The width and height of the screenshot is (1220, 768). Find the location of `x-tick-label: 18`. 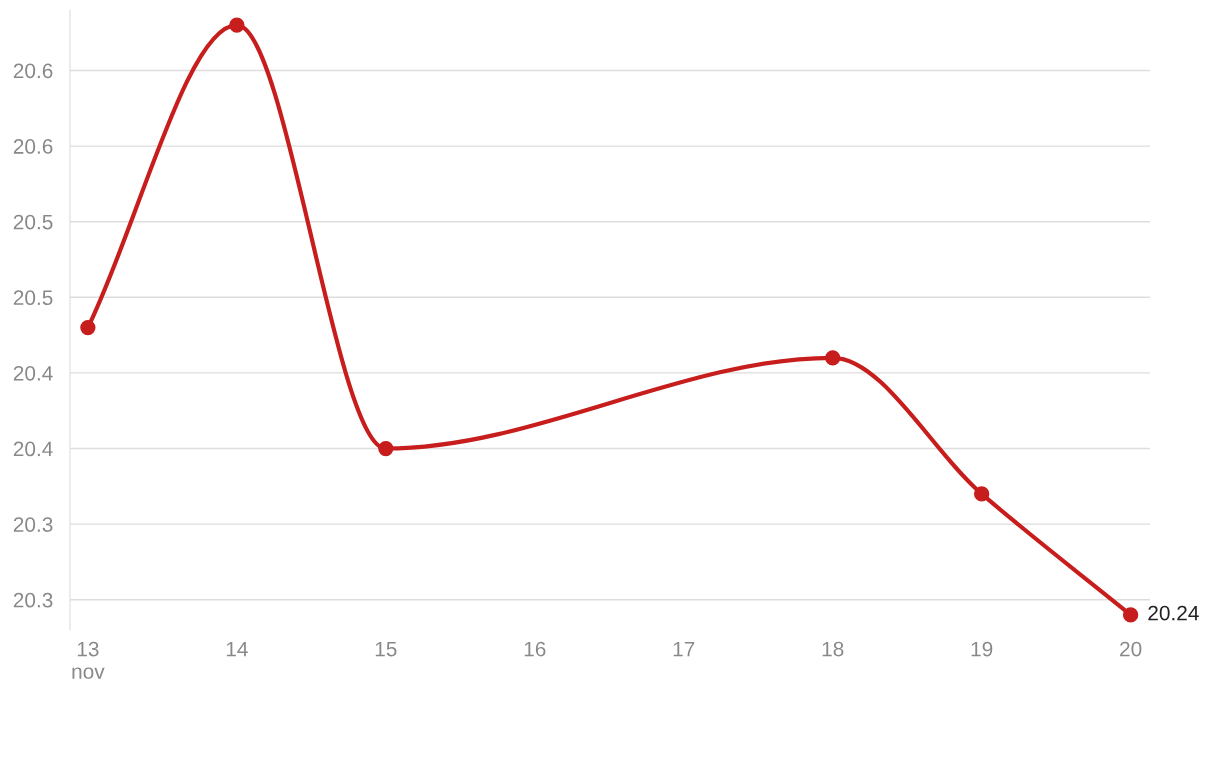

x-tick-label: 18 is located at coordinates (833, 649).